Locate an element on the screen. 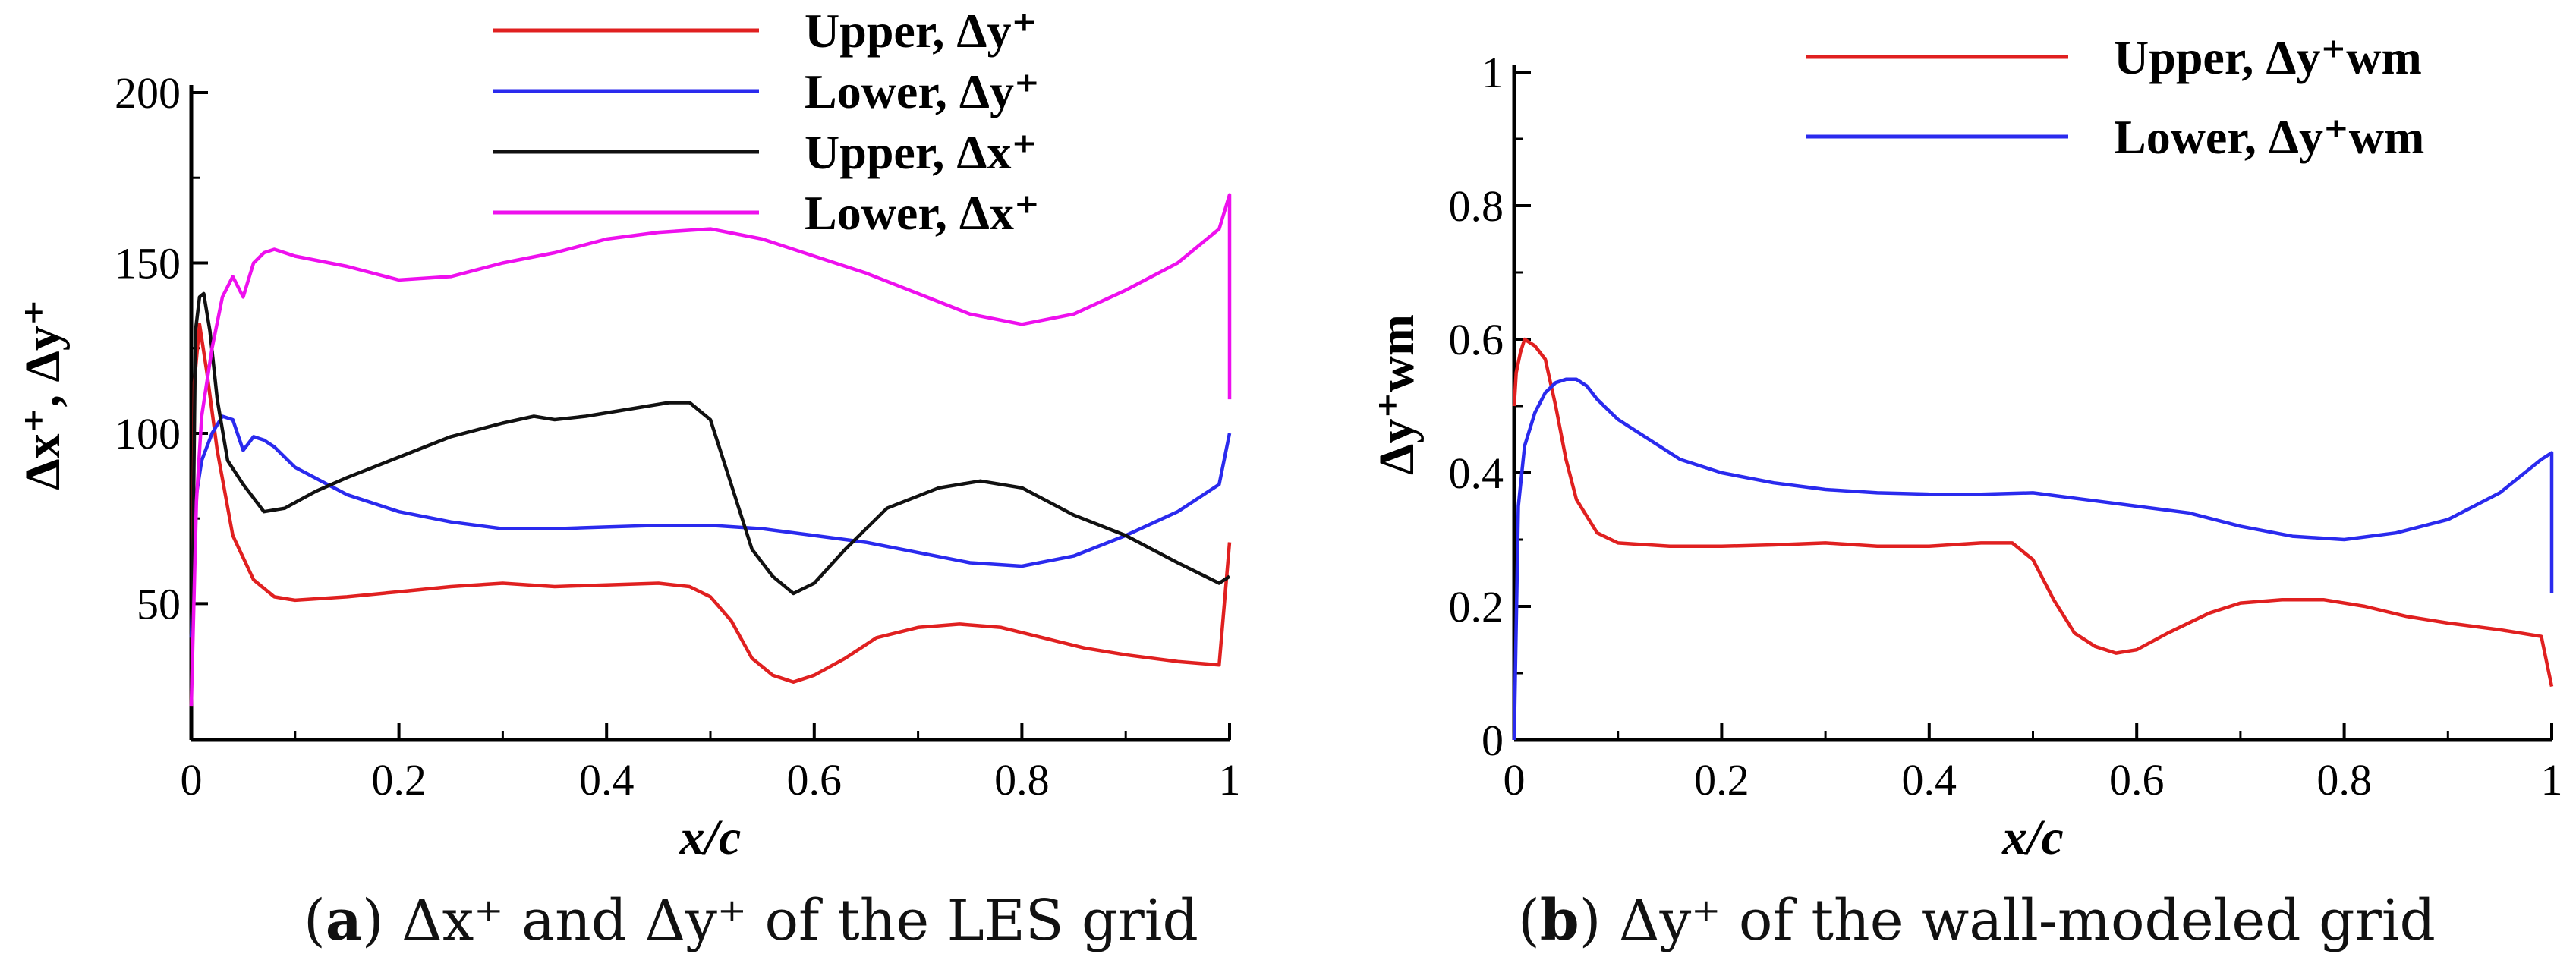 This screenshot has height=979, width=2576. y-tick-label: 200 is located at coordinates (148, 93).